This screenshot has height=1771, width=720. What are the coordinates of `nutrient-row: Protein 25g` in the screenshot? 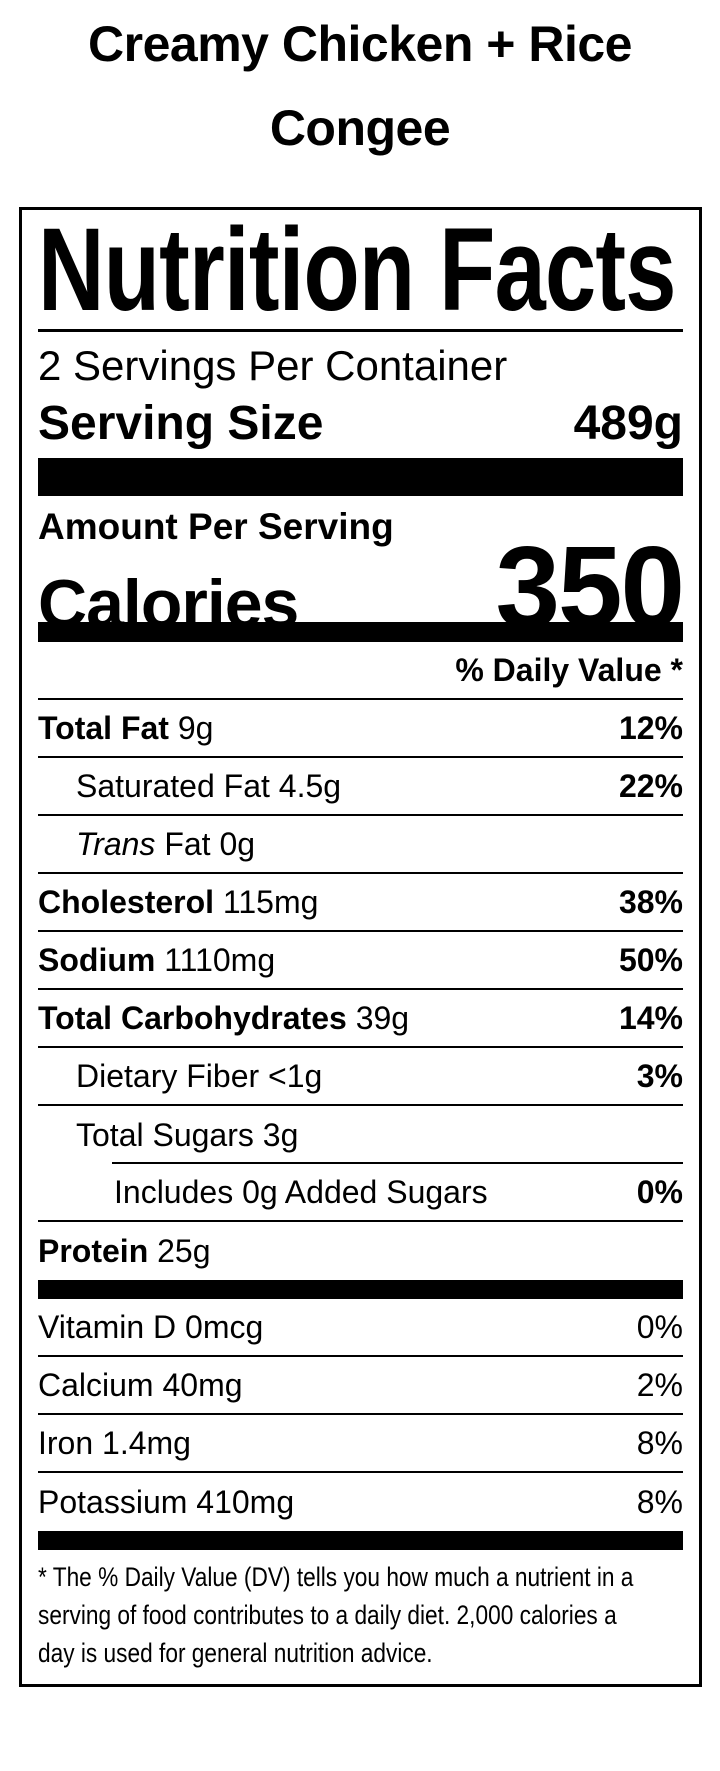 It's located at (360, 1251).